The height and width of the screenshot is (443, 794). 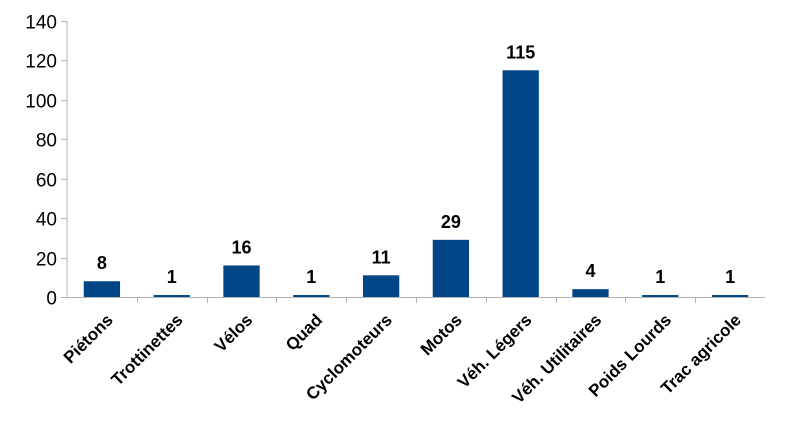 What do you see at coordinates (102, 263) in the screenshot?
I see `data-label: 8` at bounding box center [102, 263].